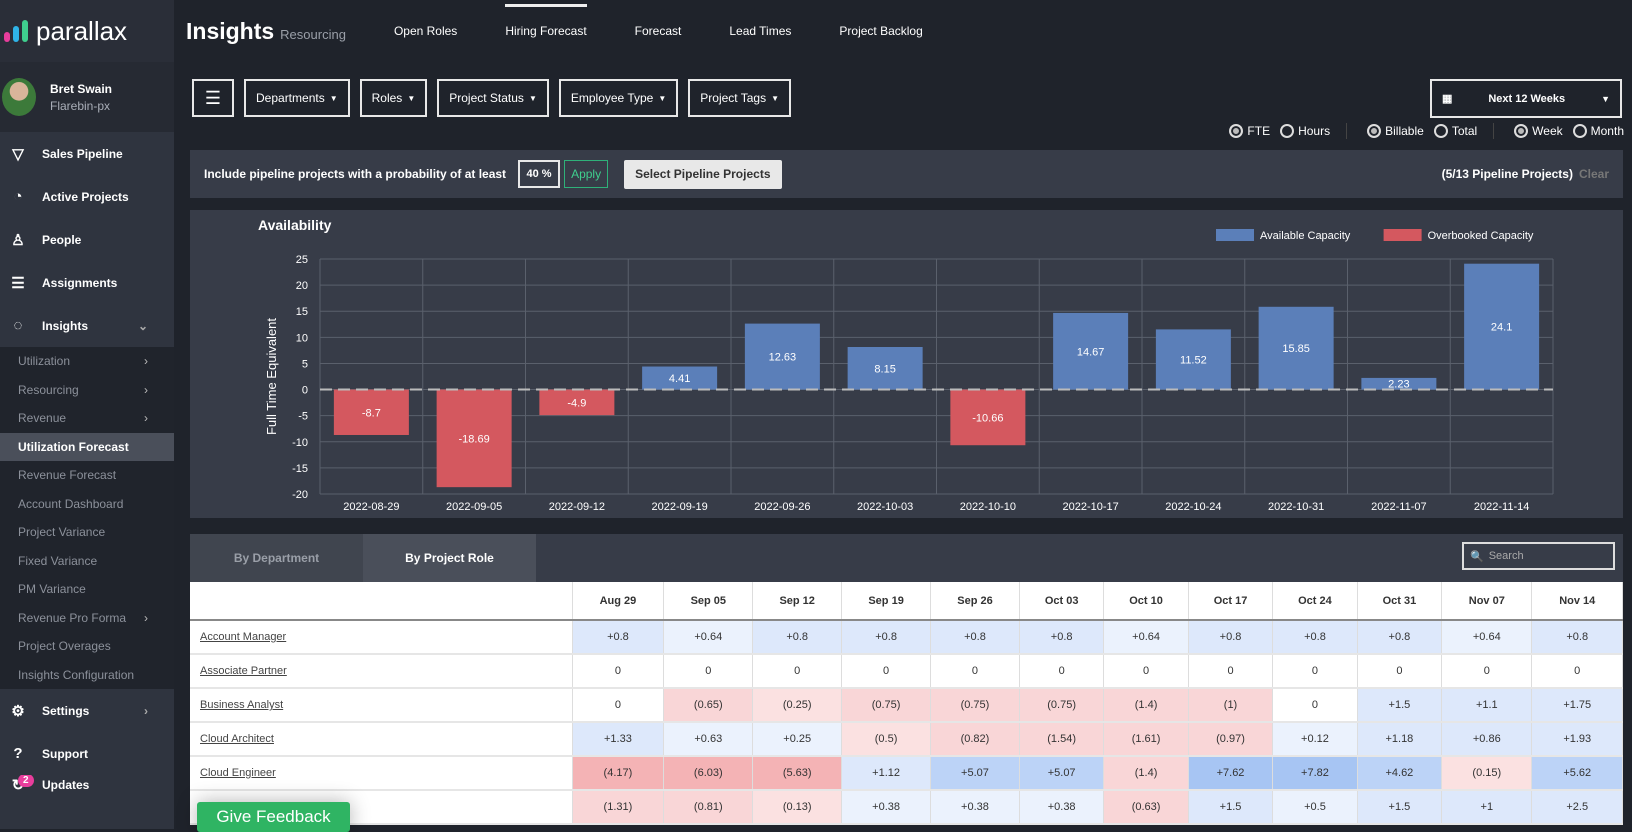 This screenshot has height=832, width=1632. What do you see at coordinates (539, 174) in the screenshot?
I see `probability-input: 40 %` at bounding box center [539, 174].